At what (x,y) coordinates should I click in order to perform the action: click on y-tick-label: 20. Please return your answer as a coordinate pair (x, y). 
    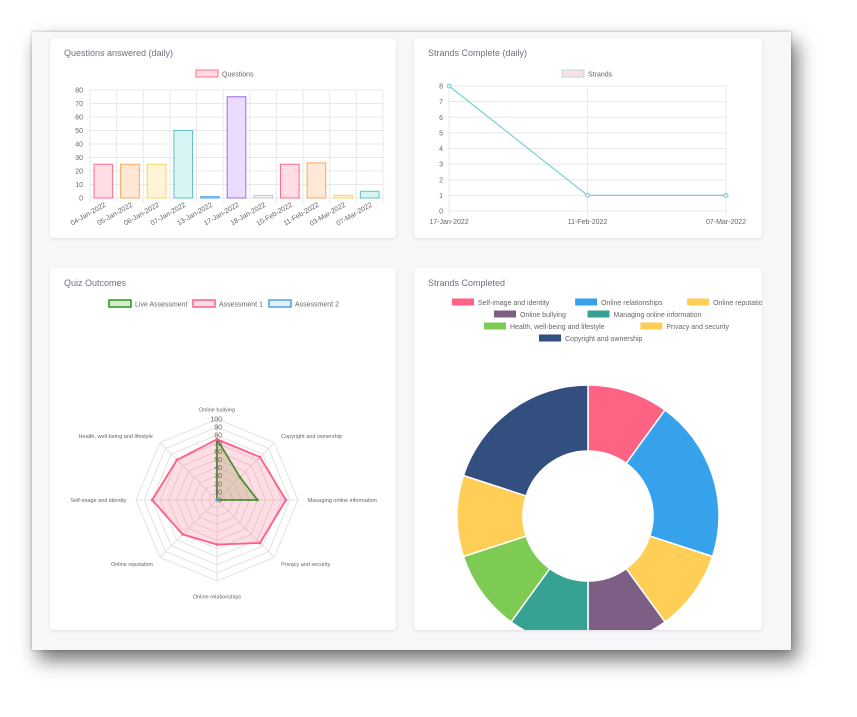
    Looking at the image, I should click on (79, 172).